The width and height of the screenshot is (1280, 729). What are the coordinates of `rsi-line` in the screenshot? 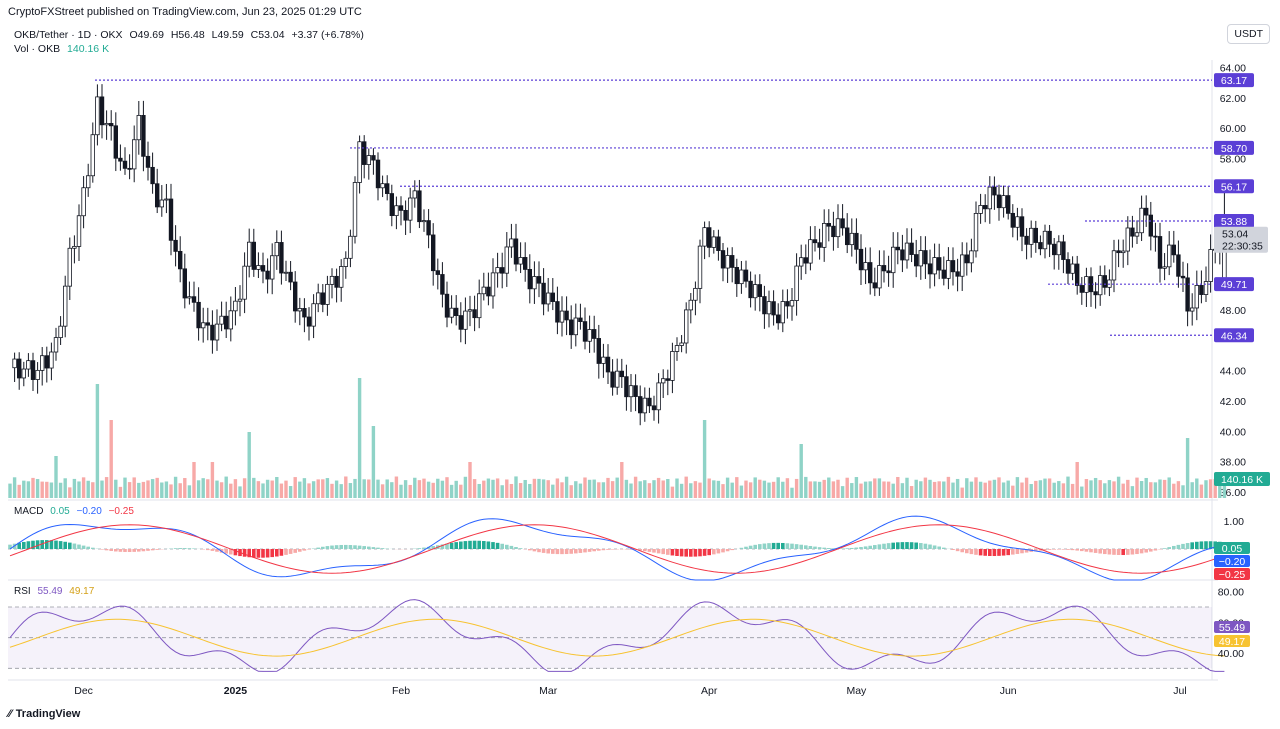 It's located at (617, 635).